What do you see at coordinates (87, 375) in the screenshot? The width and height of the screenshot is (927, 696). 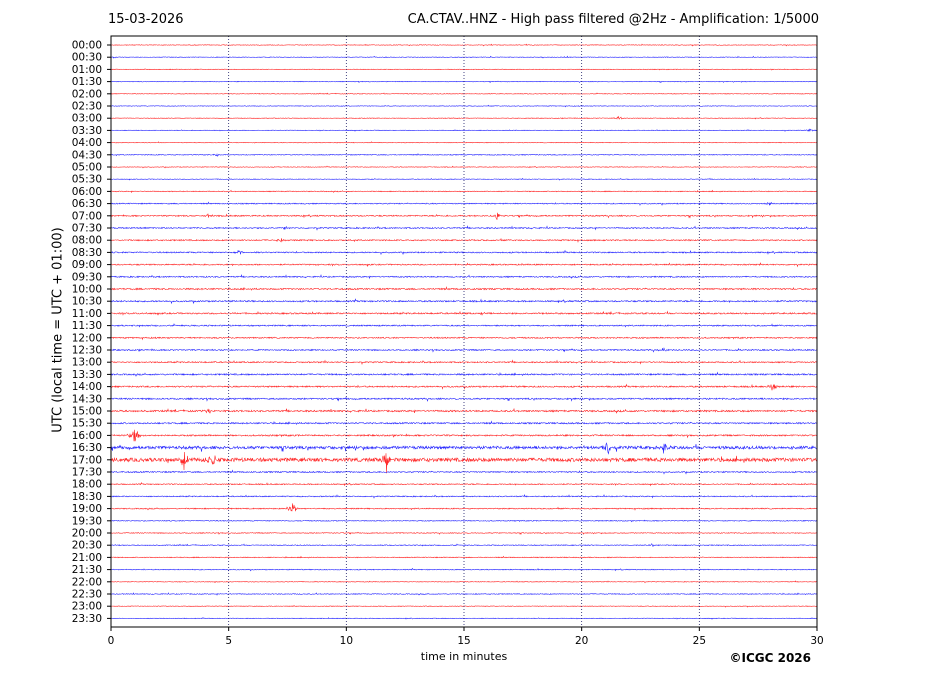 I see `y-tick-label: 13:30` at bounding box center [87, 375].